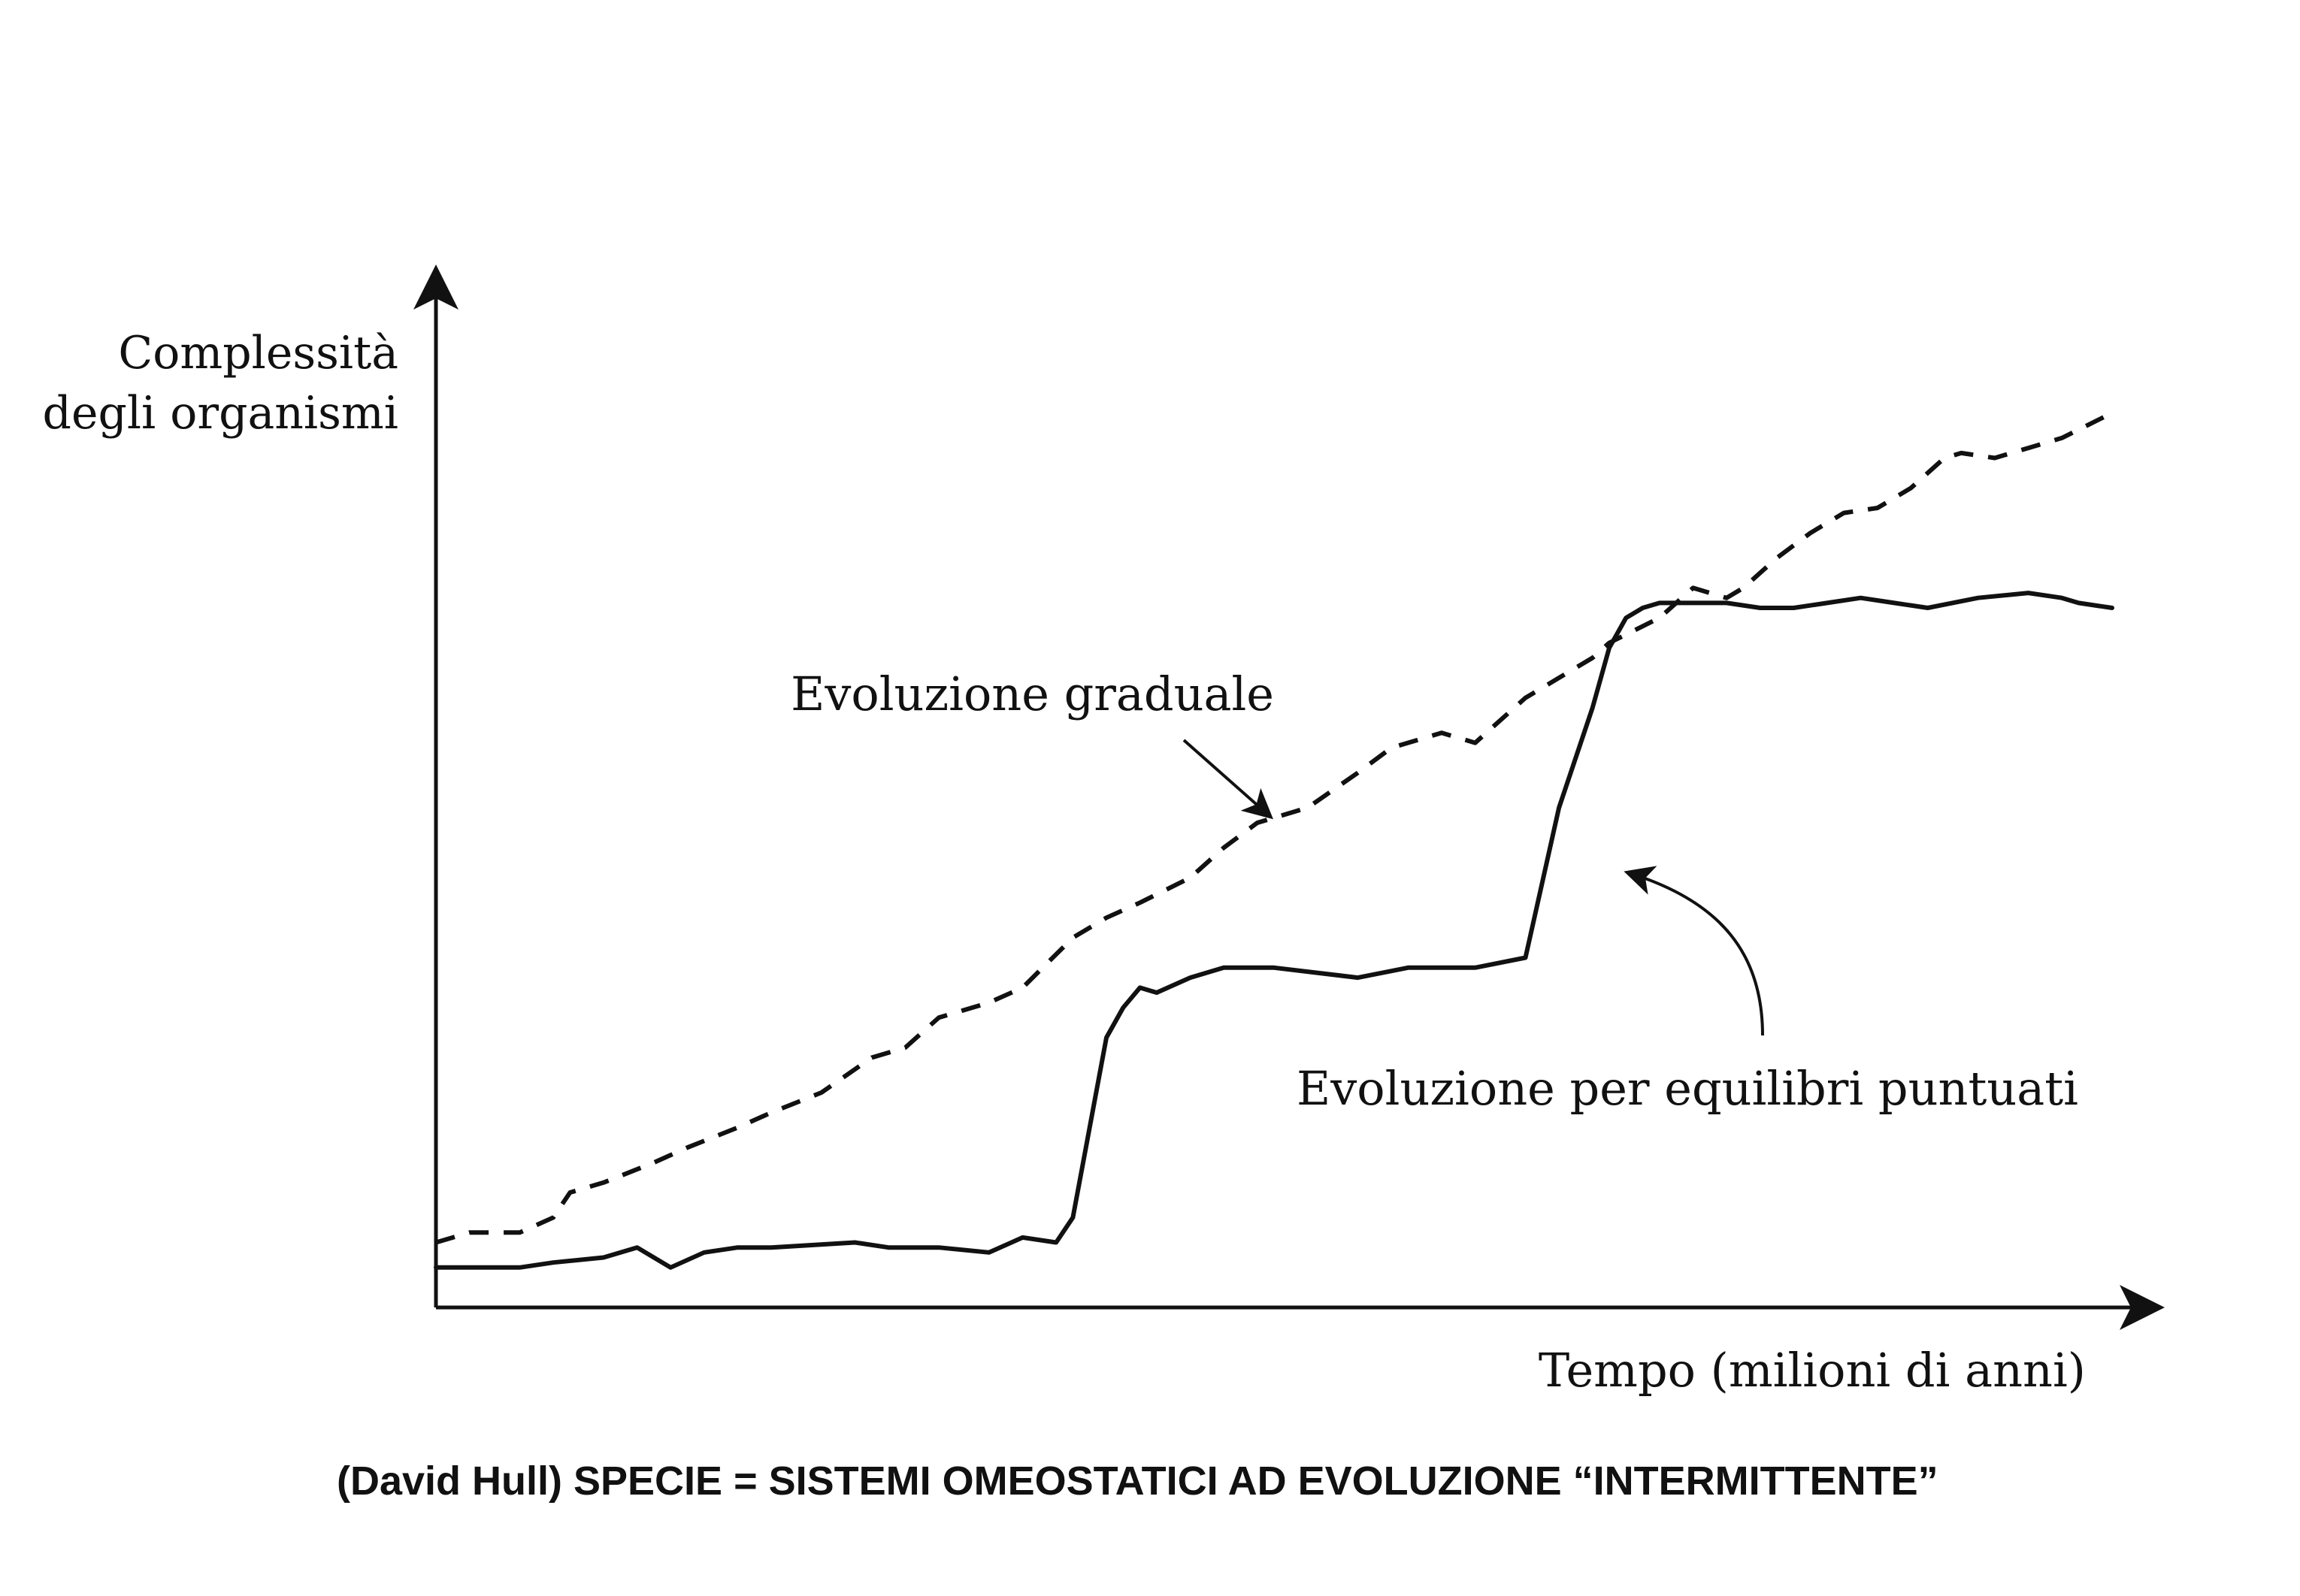  Describe the element at coordinates (1694, 951) in the screenshot. I see `annotation-punctuated-arrow` at that location.